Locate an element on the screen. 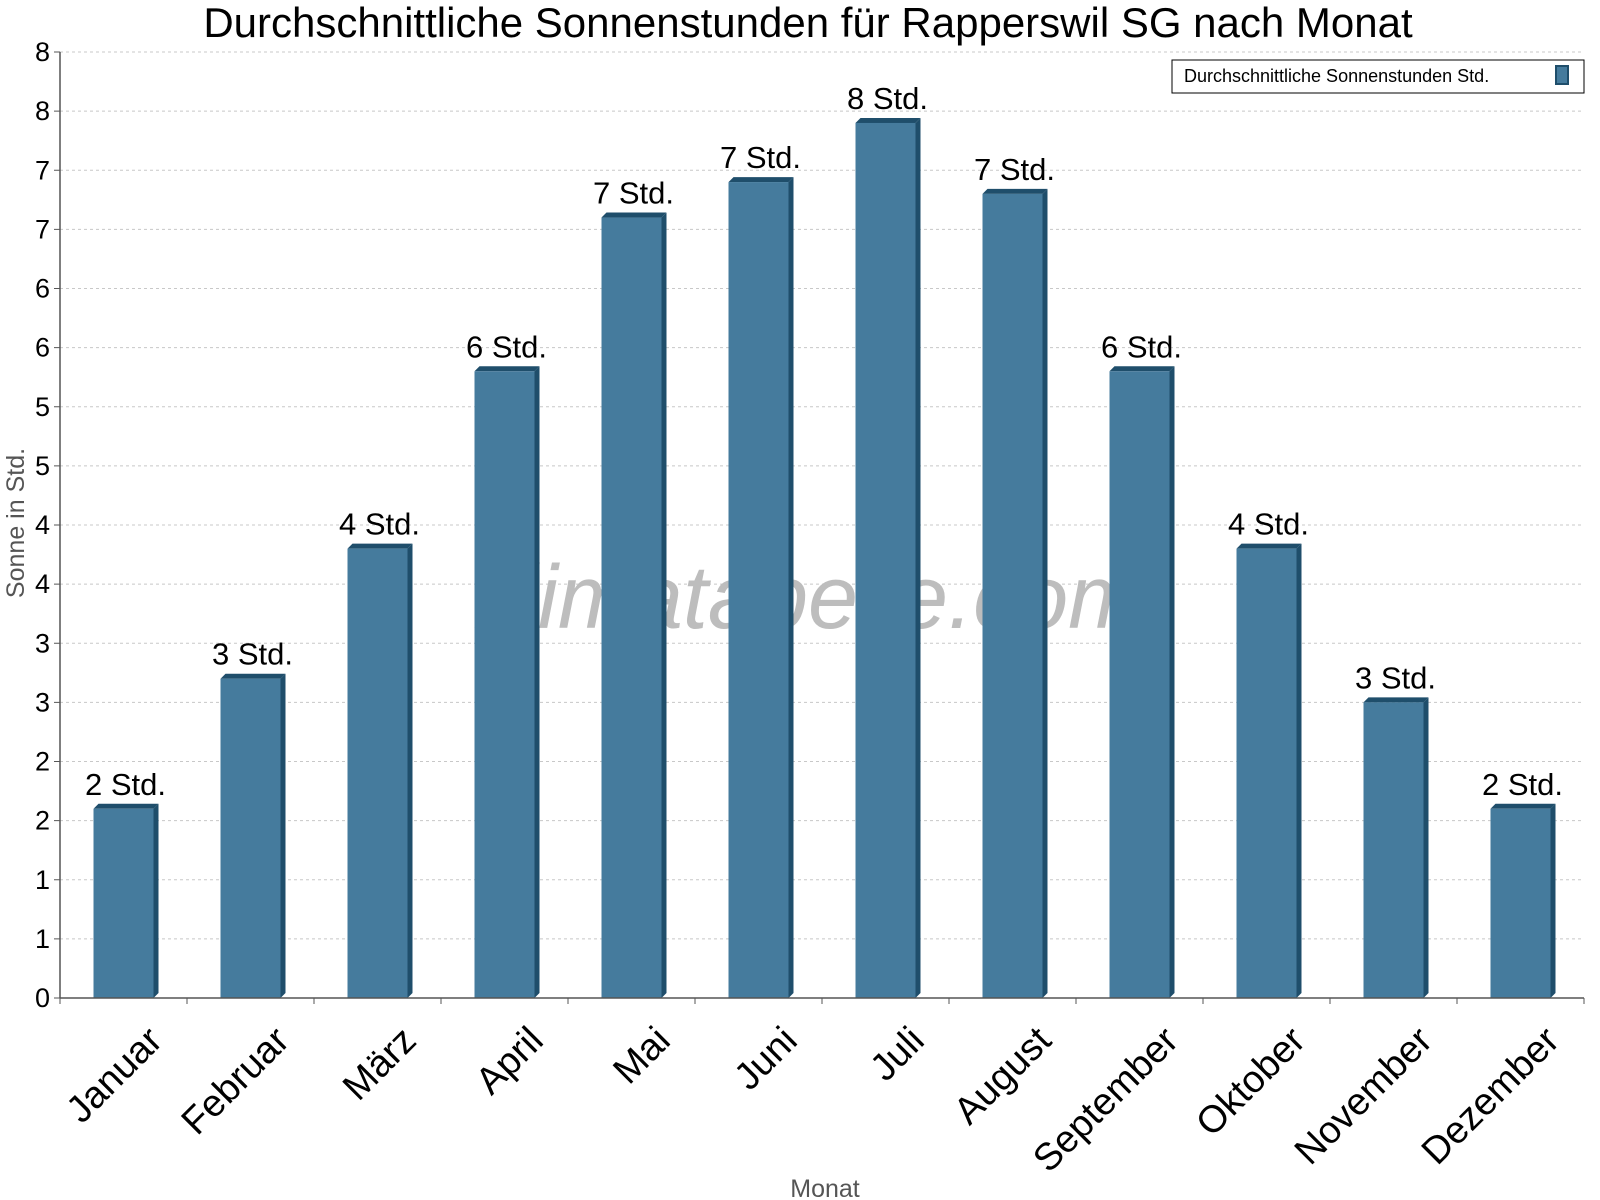 The height and width of the screenshot is (1200, 1600). x-tick-label: Februar is located at coordinates (236, 1081).